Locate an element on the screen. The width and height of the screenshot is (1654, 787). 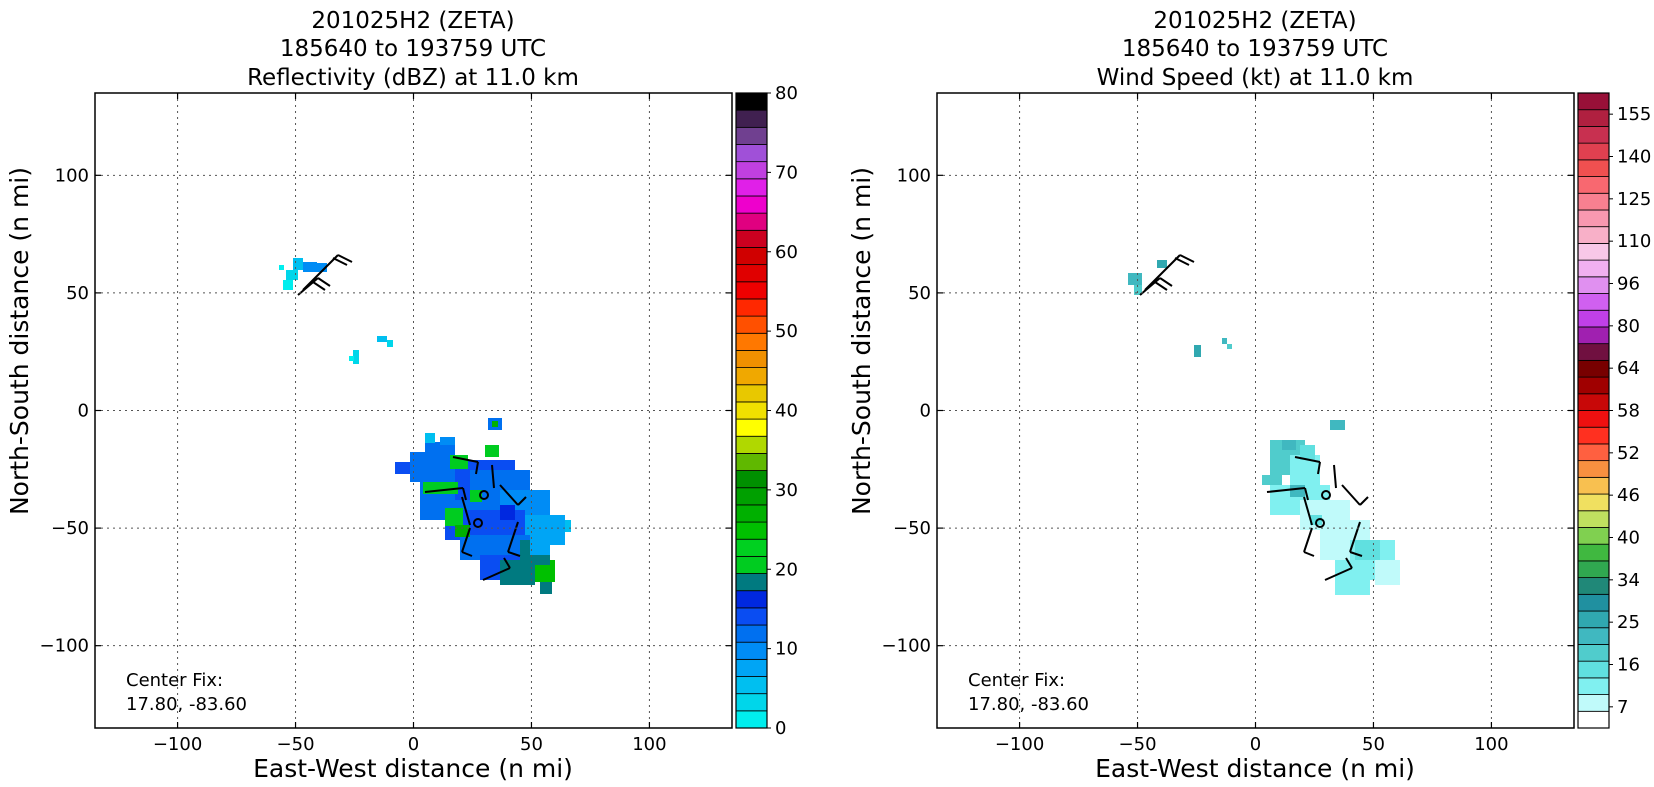
y-tick-label: 0 is located at coordinates (83, 411).